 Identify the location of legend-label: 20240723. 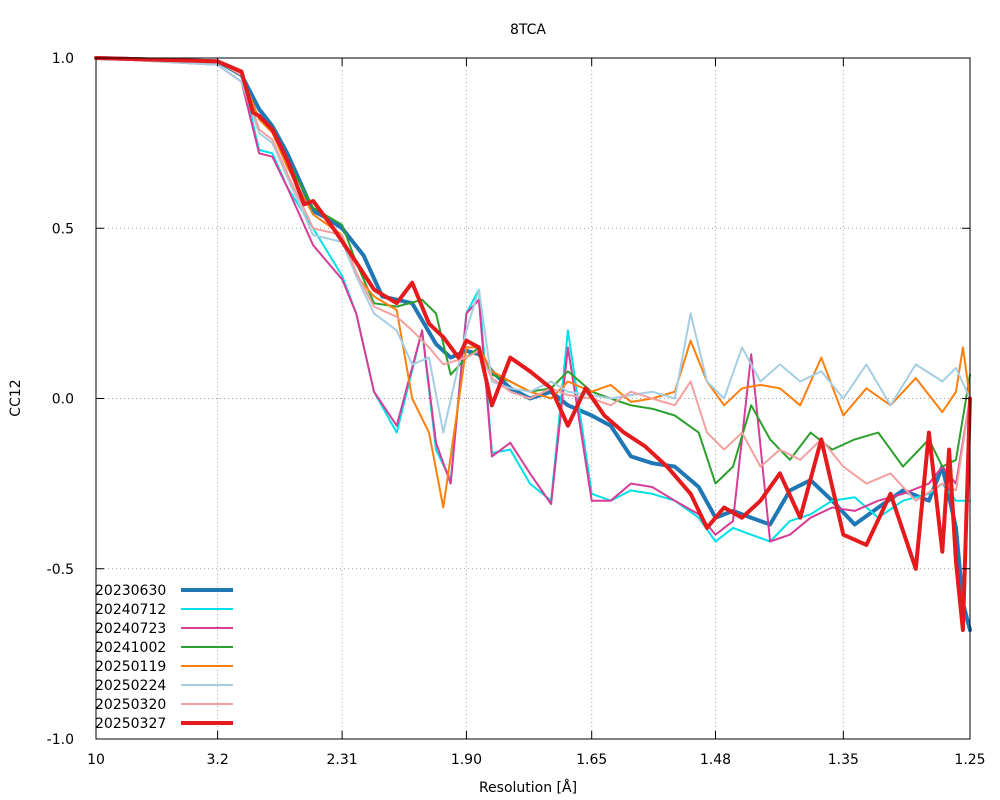
(130, 629).